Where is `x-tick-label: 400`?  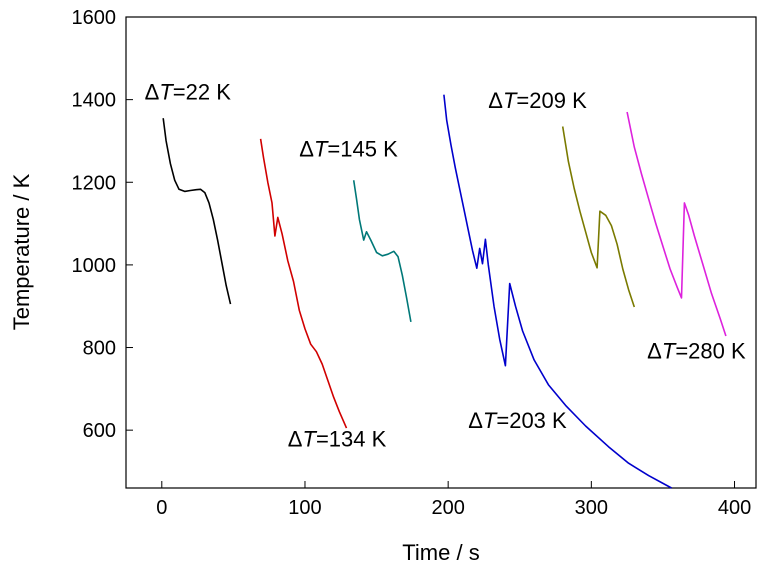 x-tick-label: 400 is located at coordinates (734, 508).